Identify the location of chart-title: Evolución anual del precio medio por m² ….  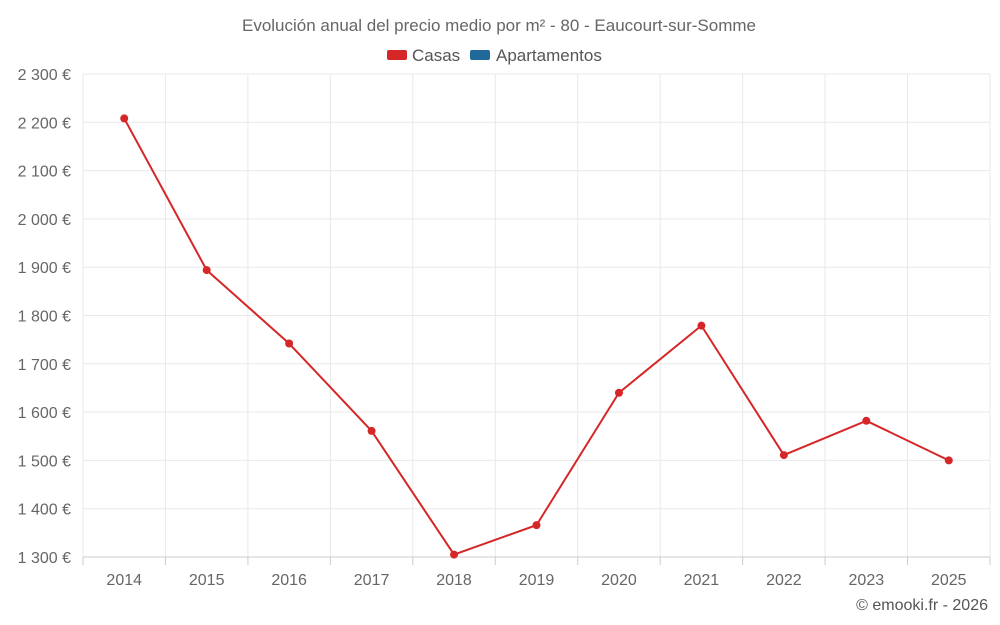
(499, 25).